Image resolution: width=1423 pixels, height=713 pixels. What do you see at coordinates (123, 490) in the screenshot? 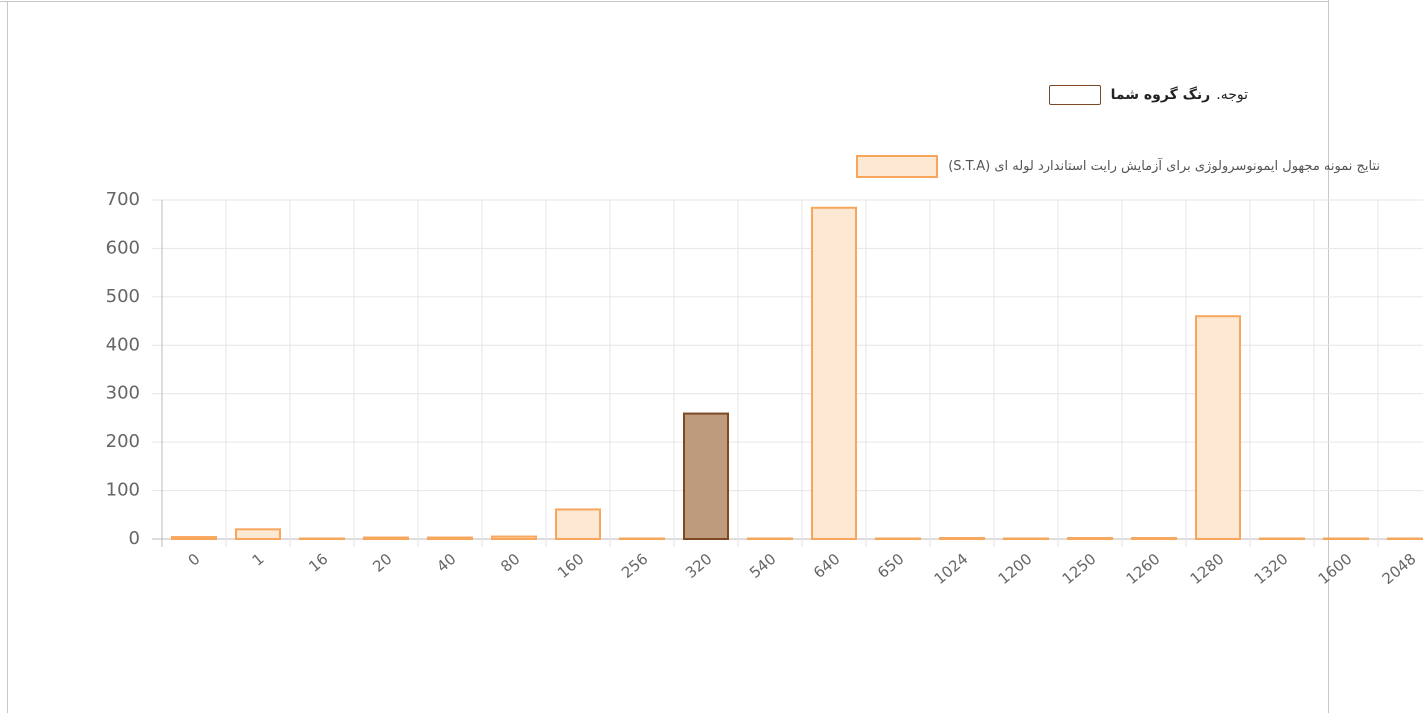
I see `y-tick-label: 100` at bounding box center [123, 490].